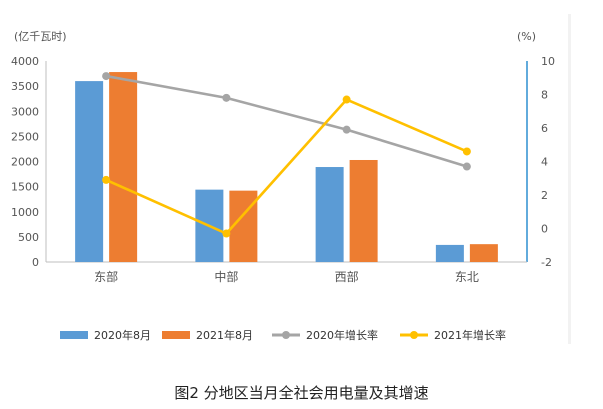 The height and width of the screenshot is (409, 603). I want to click on y-left-tick-label: 500, so click(28, 237).